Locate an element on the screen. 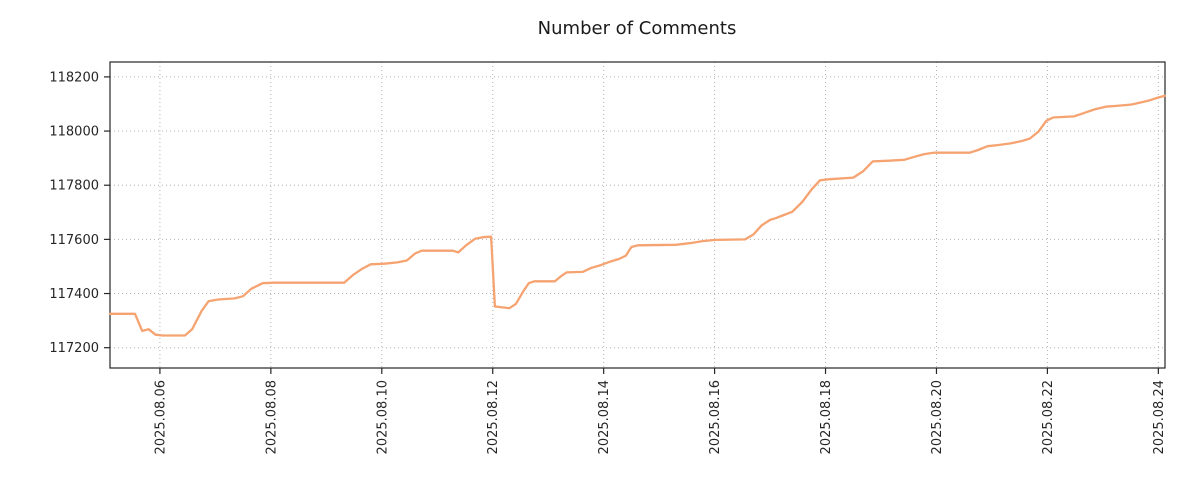  x-axis-tick-label: 2025.08.08 is located at coordinates (271, 417).